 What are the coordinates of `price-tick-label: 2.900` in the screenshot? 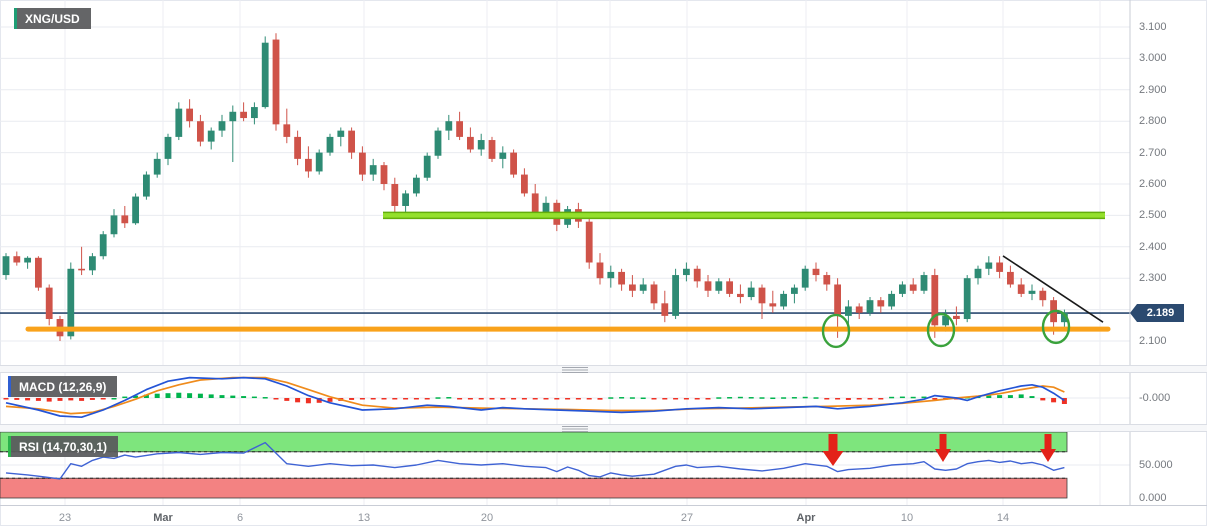 It's located at (1153, 89).